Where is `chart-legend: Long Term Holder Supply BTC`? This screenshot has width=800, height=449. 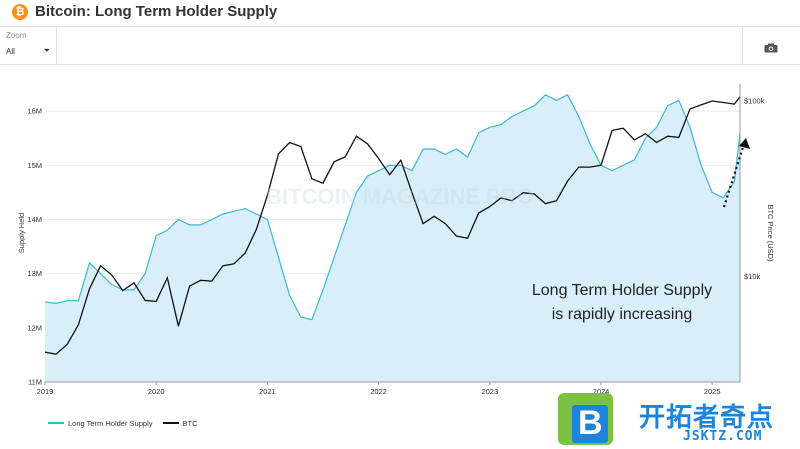 chart-legend: Long Term Holder Supply BTC is located at coordinates (123, 423).